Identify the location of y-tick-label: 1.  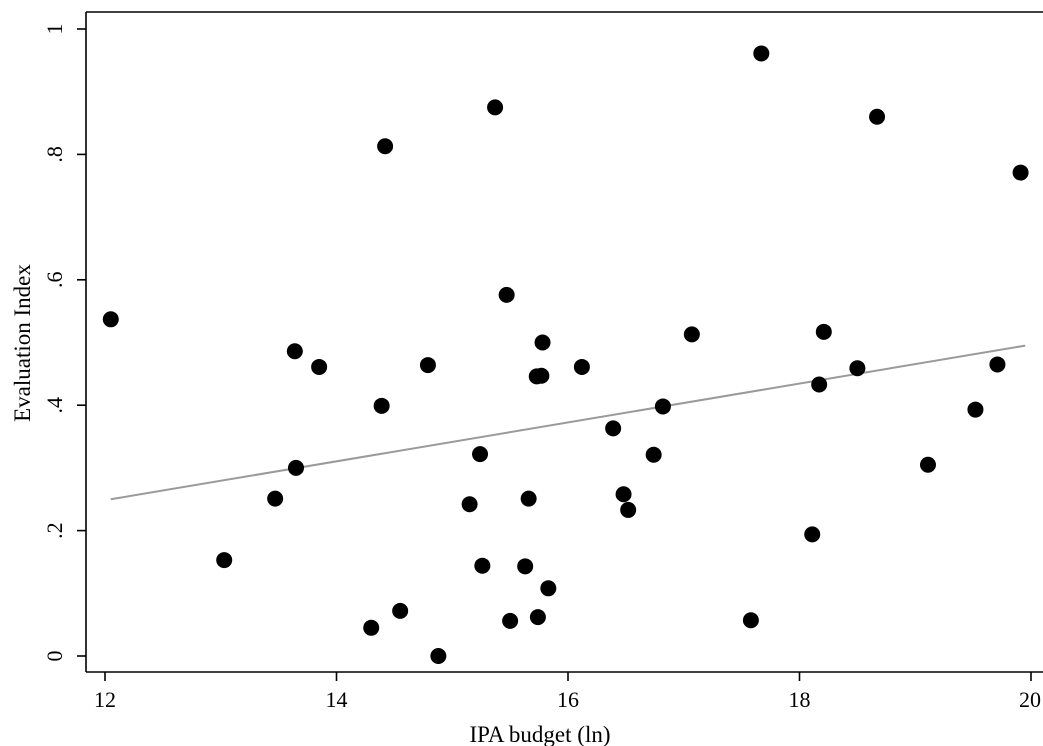
(54, 29).